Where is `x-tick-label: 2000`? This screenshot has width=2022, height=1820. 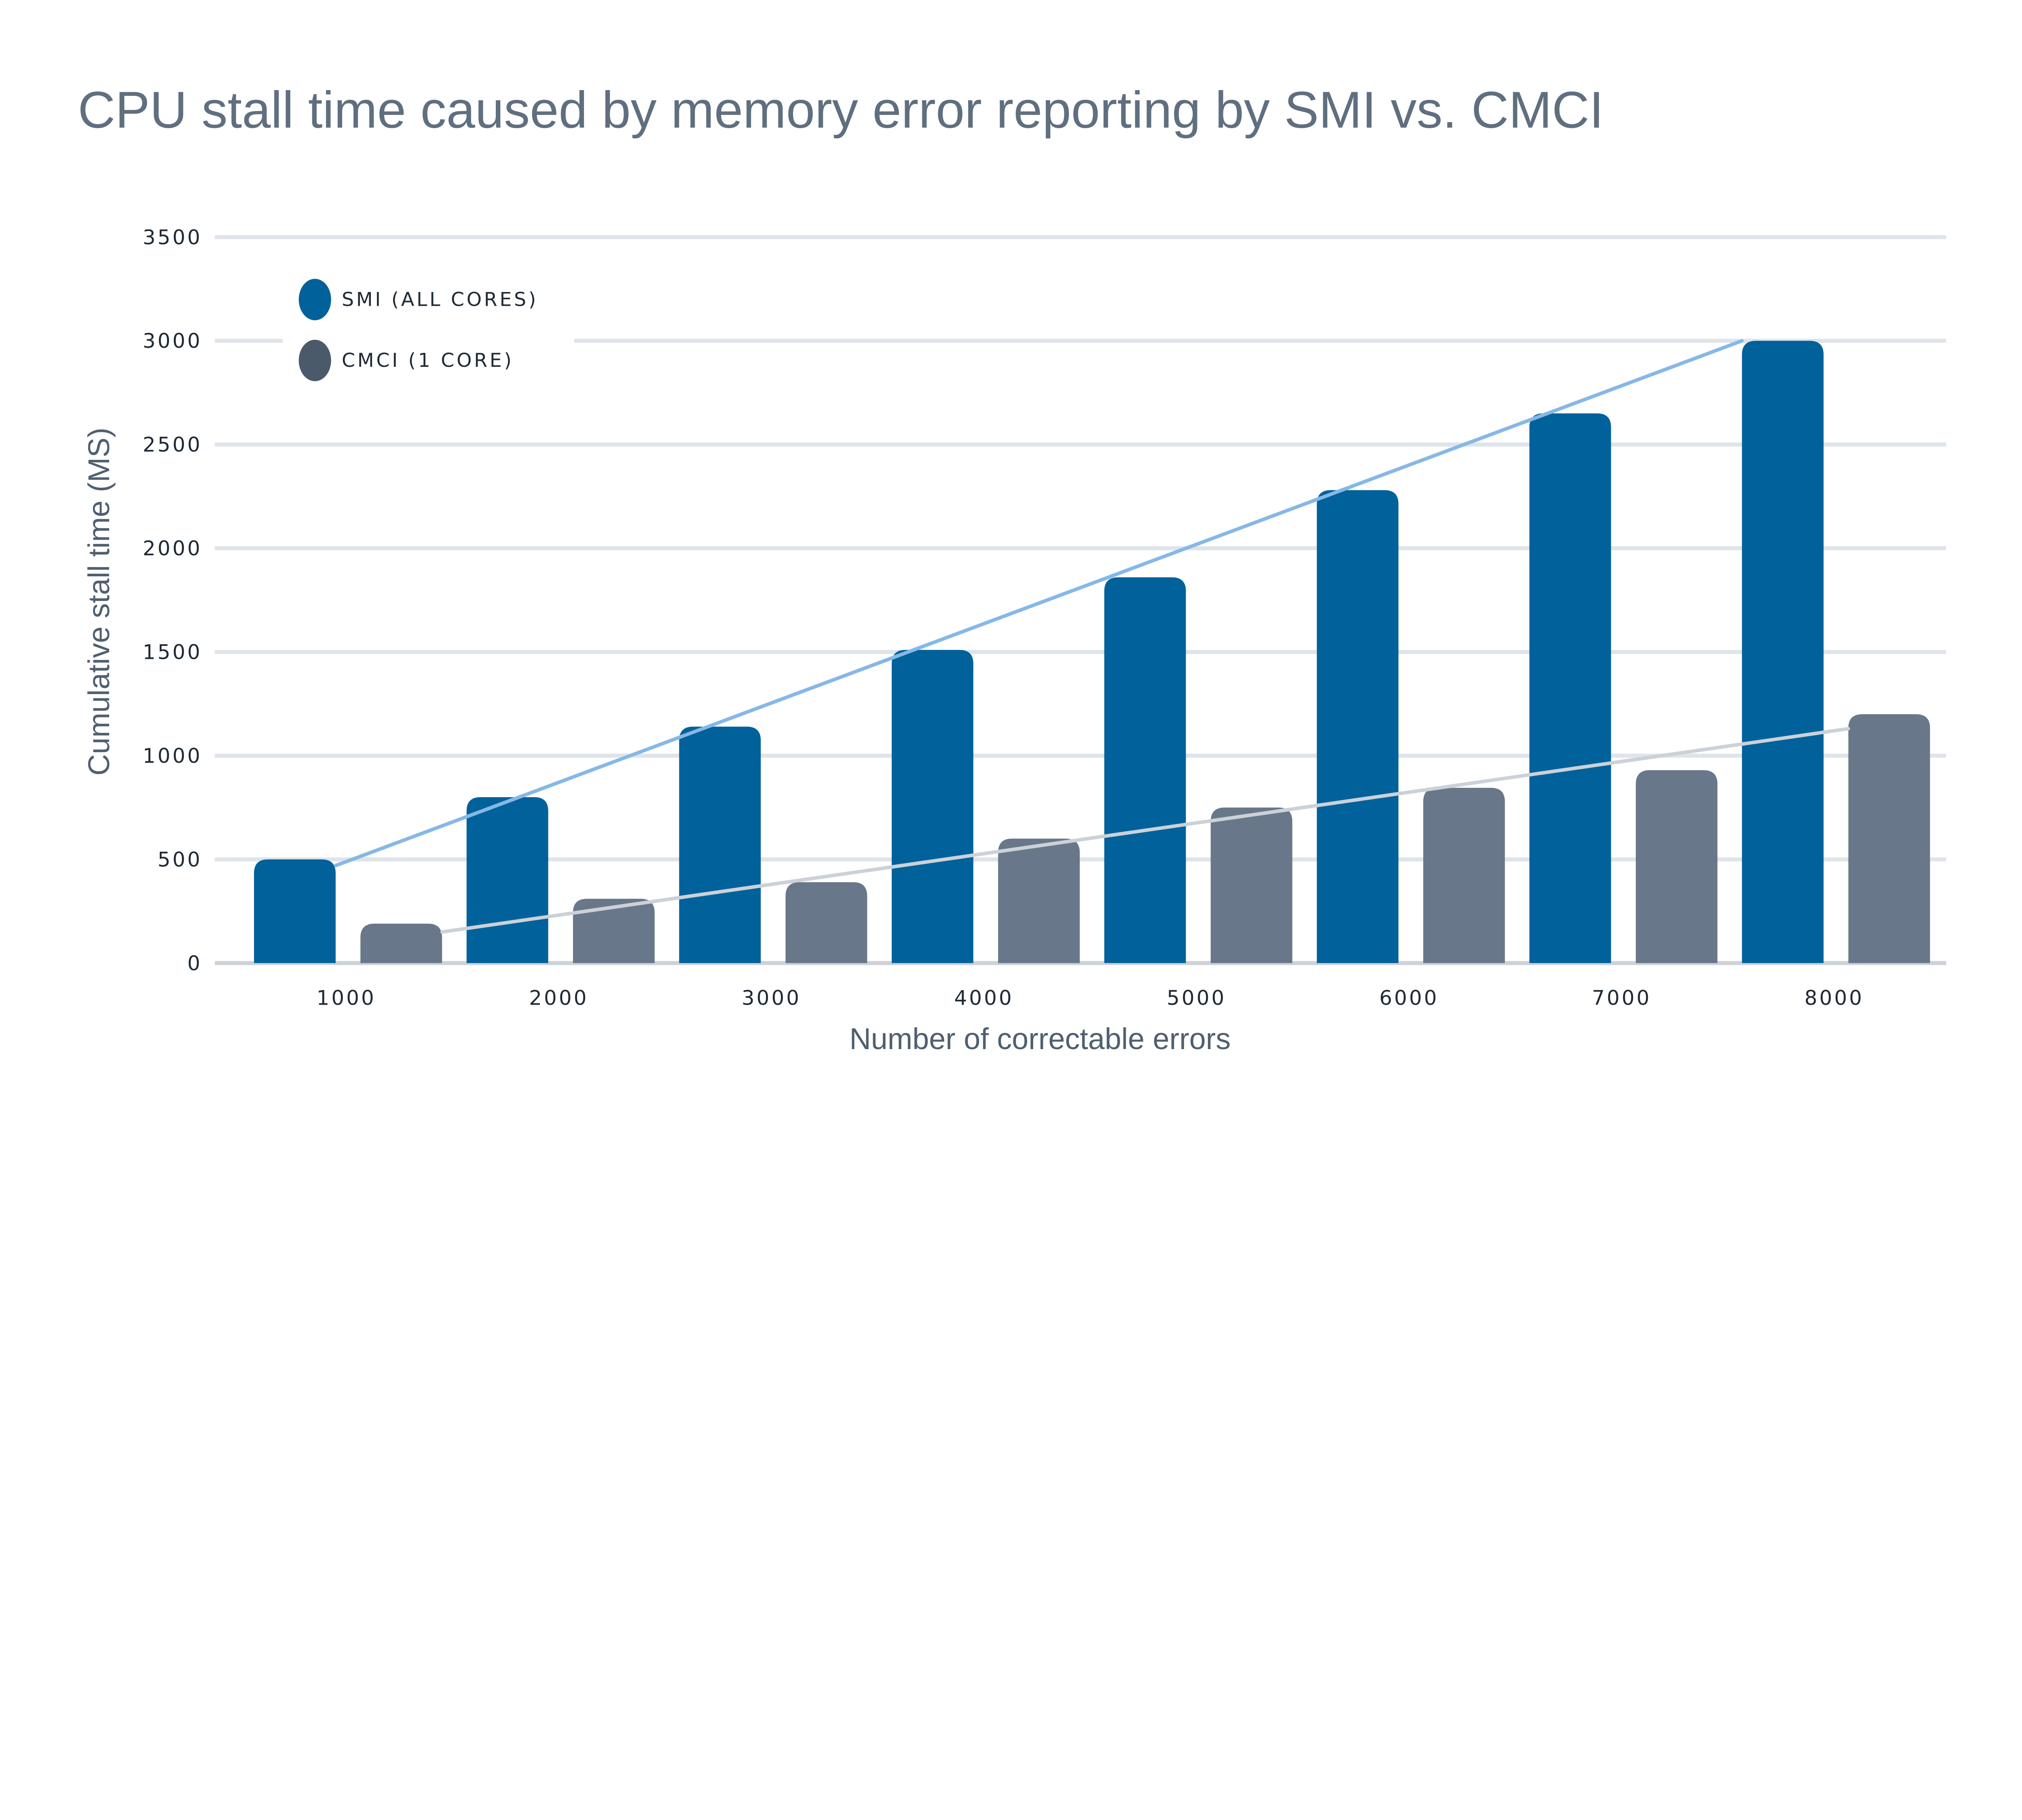 x-tick-label: 2000 is located at coordinates (558, 997).